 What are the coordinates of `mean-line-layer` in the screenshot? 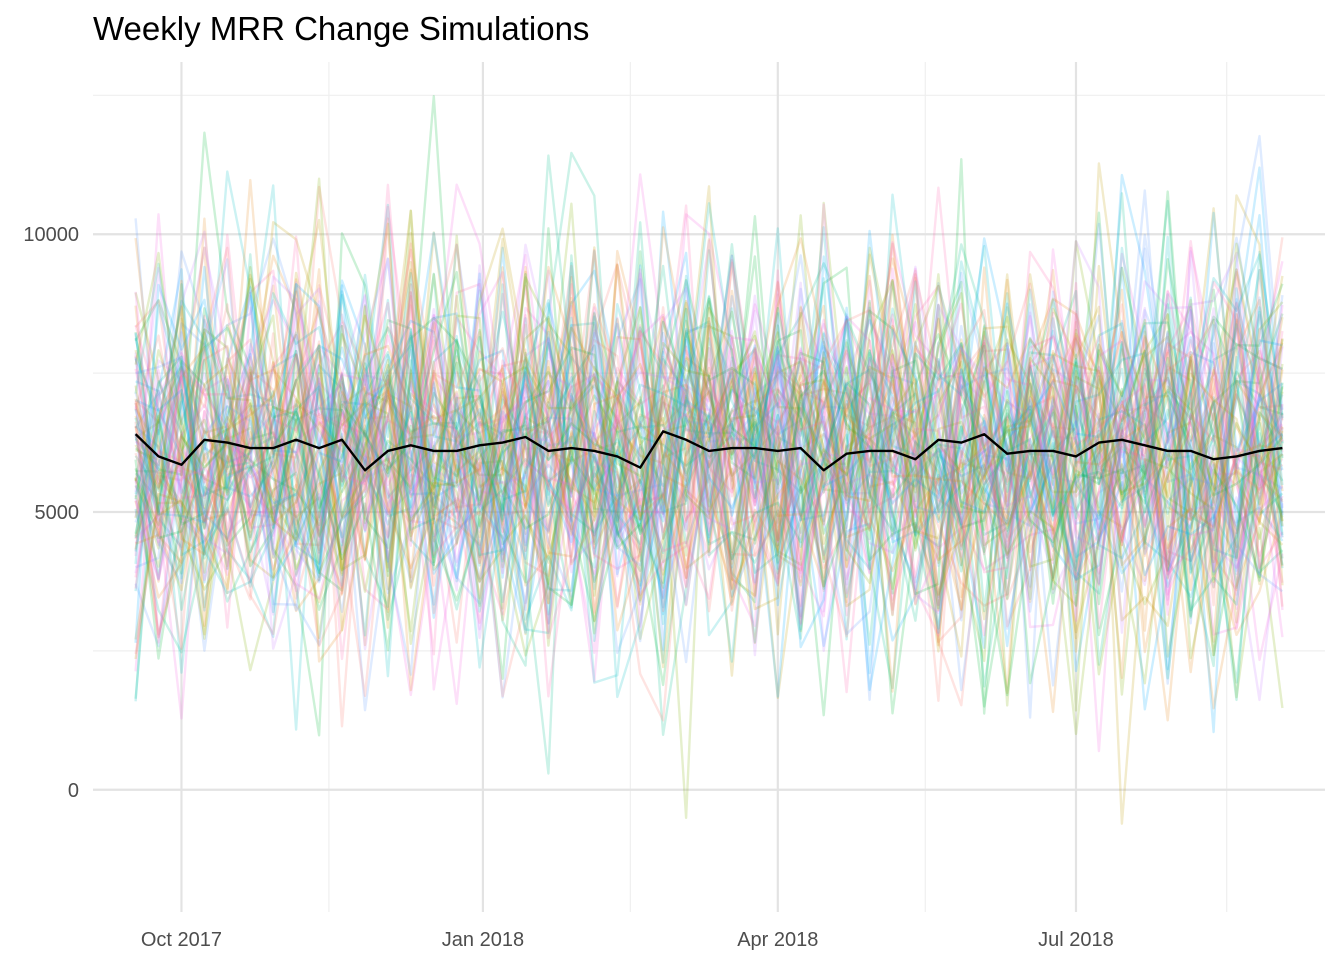 It's located at (708, 451).